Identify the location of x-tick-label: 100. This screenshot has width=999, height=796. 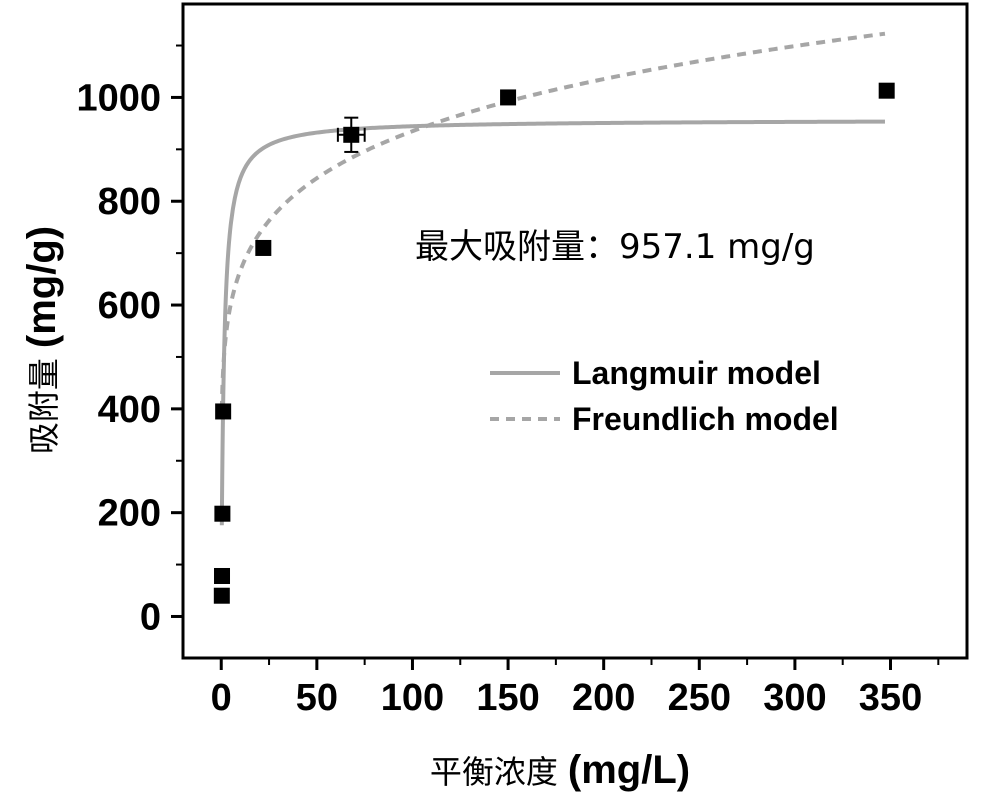
(412, 698).